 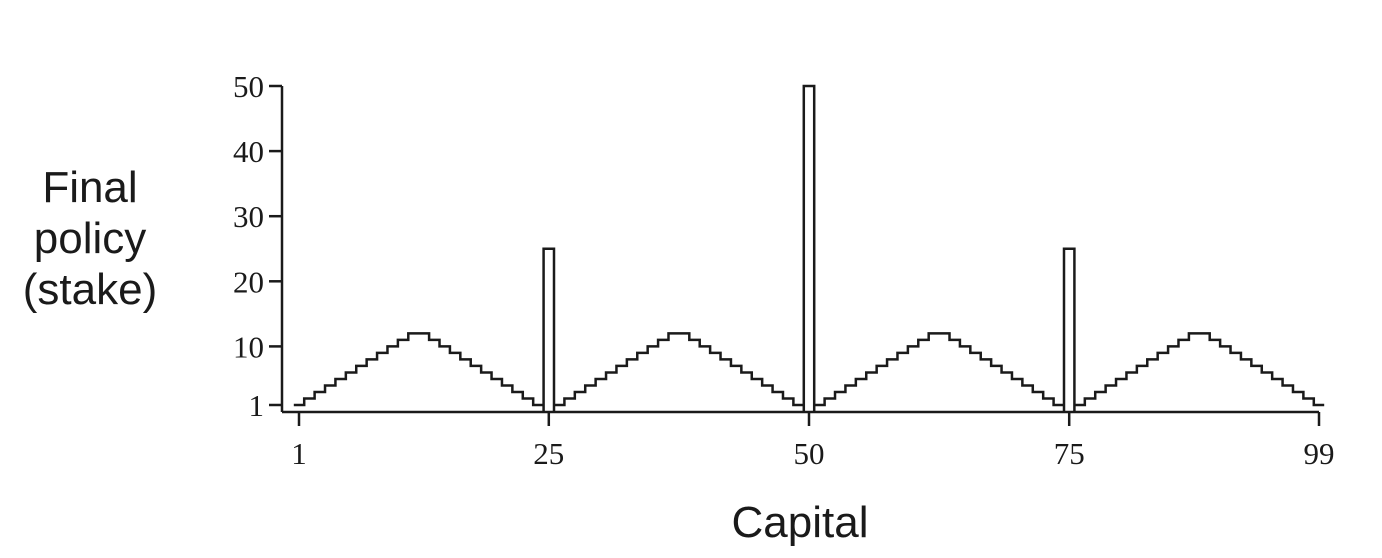 I want to click on x-axis-title: Capital, so click(x=800, y=522).